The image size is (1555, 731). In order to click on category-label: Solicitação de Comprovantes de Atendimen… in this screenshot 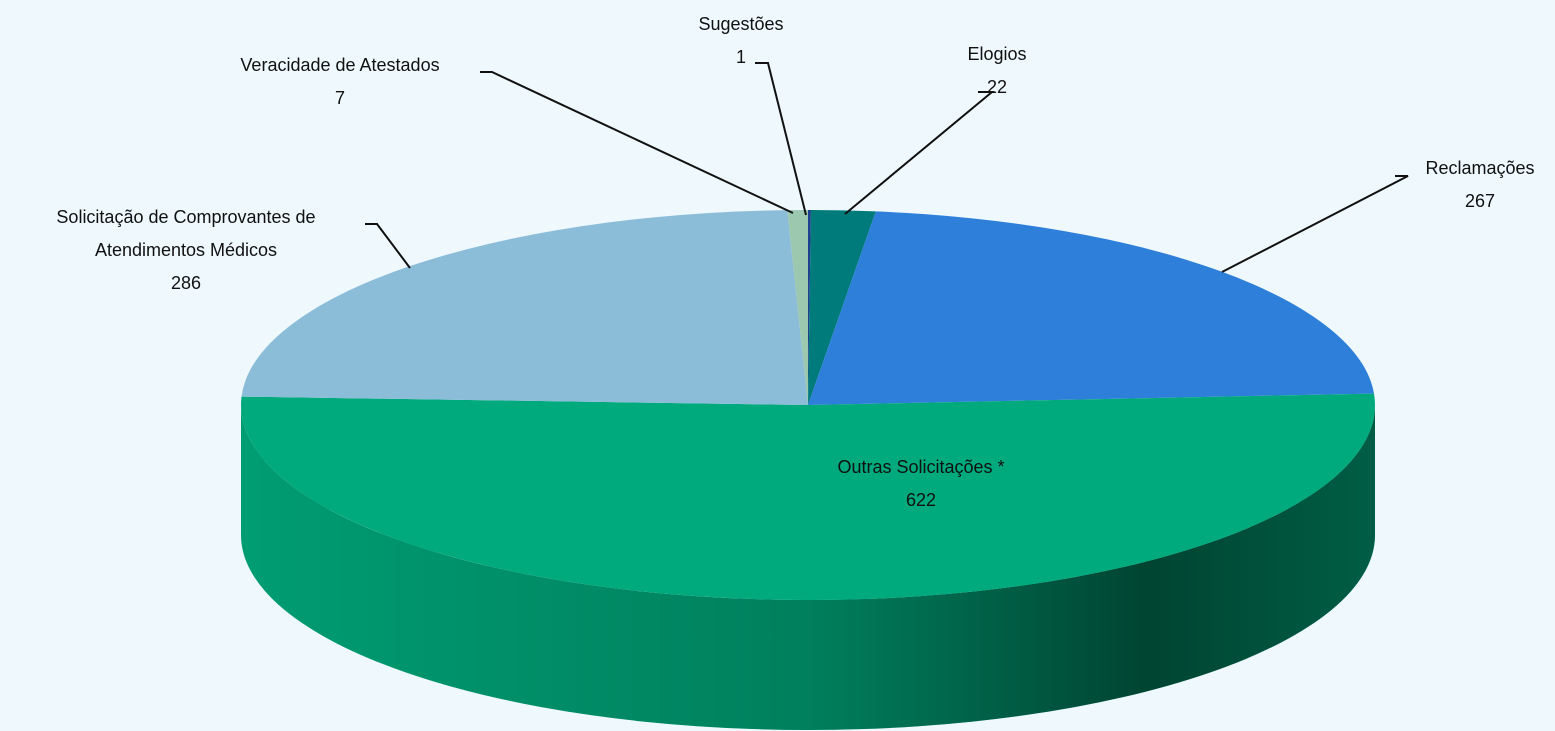, I will do `click(186, 233)`.